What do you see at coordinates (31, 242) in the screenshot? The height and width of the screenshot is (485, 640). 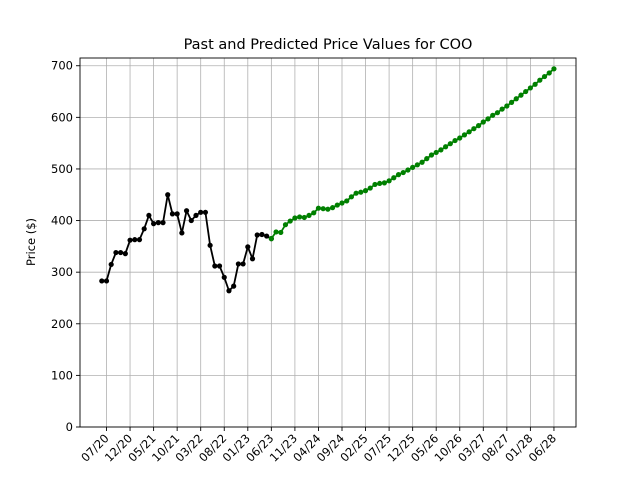 I see `y-axis-label: Price ($)` at bounding box center [31, 242].